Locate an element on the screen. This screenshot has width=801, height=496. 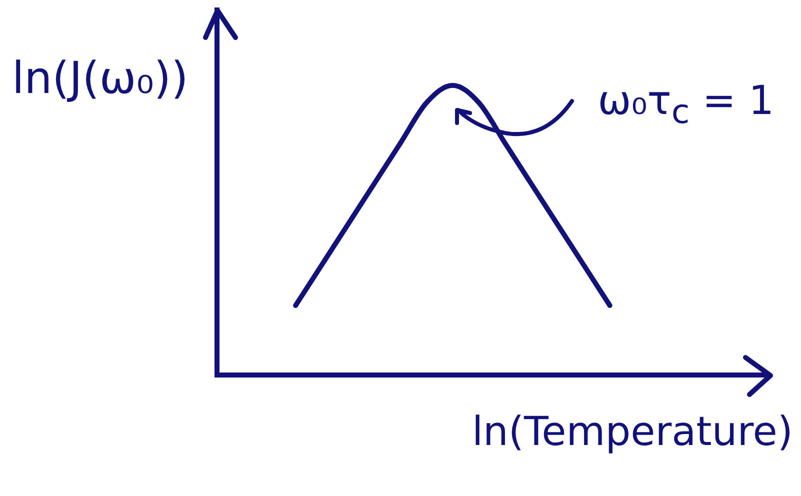
y-axis-title: ln(J(ω₀)) is located at coordinates (100, 78).